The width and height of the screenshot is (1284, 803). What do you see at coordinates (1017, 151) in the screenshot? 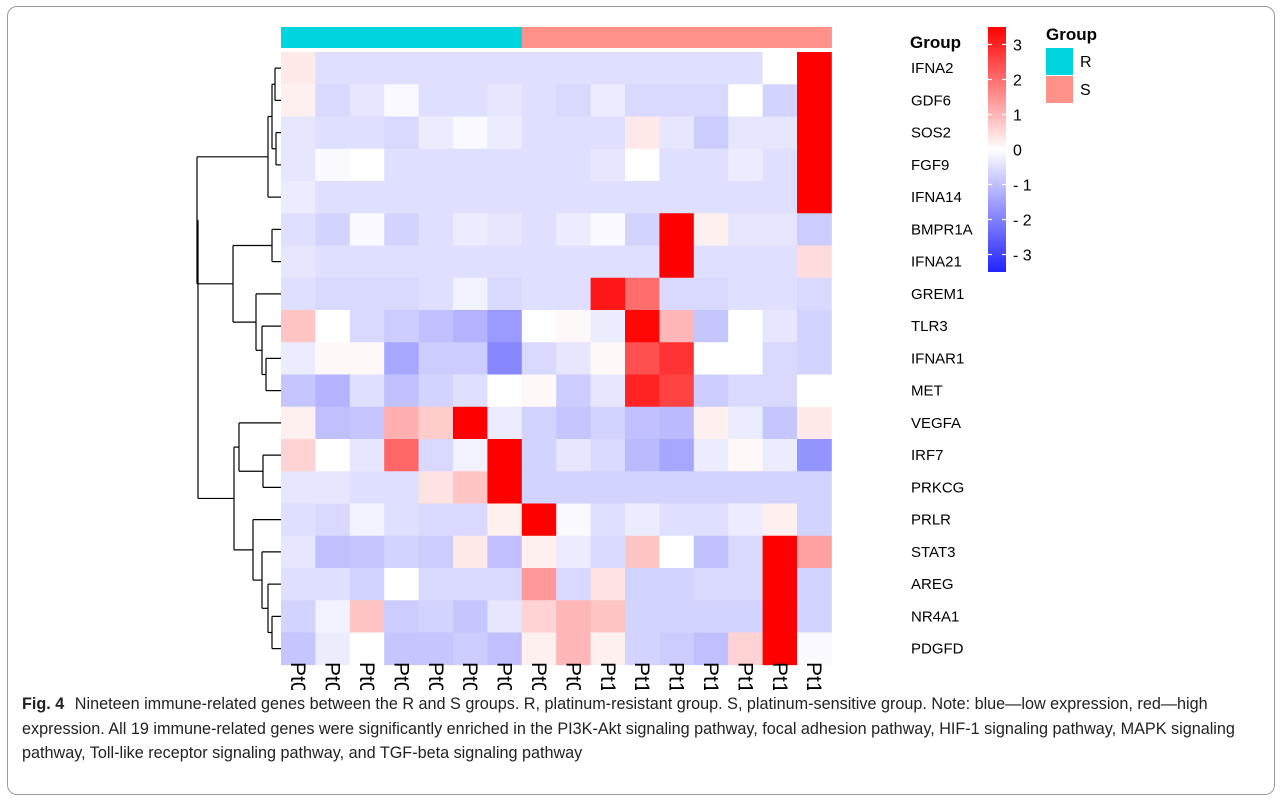
I see `colorbar-tick-label: 0` at bounding box center [1017, 151].